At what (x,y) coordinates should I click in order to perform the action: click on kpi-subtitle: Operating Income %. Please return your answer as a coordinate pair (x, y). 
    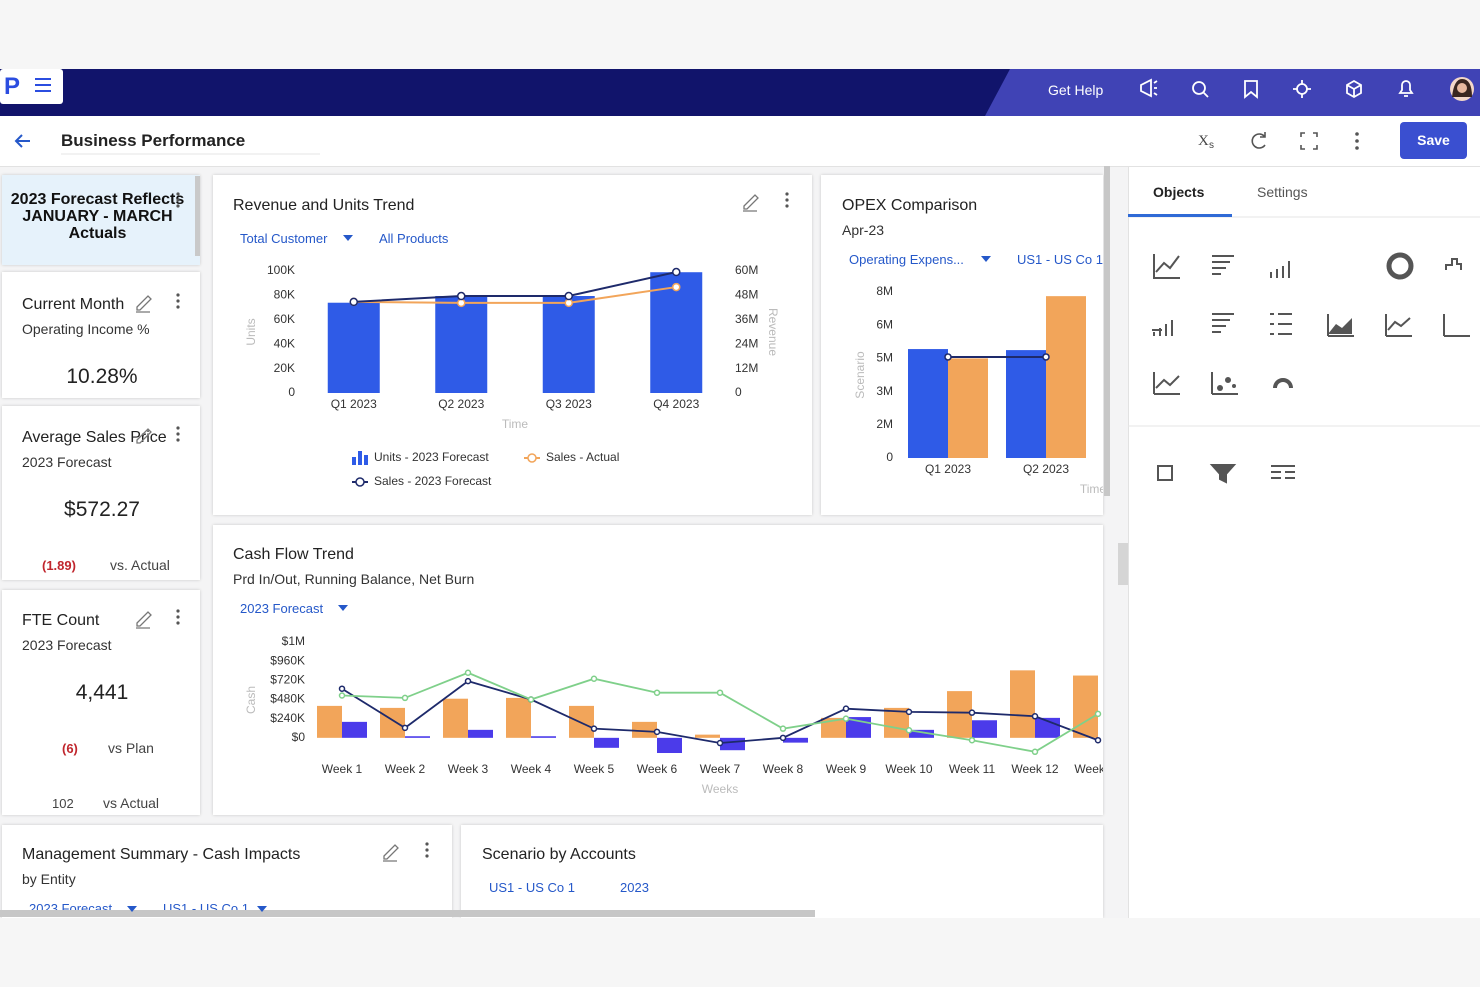
    Looking at the image, I should click on (86, 329).